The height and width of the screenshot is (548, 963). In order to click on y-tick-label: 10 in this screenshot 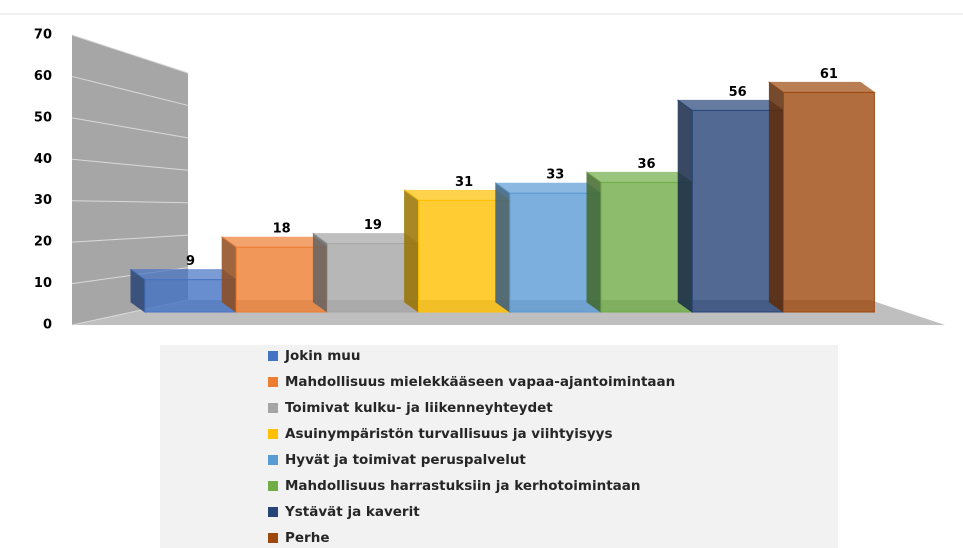, I will do `click(43, 283)`.